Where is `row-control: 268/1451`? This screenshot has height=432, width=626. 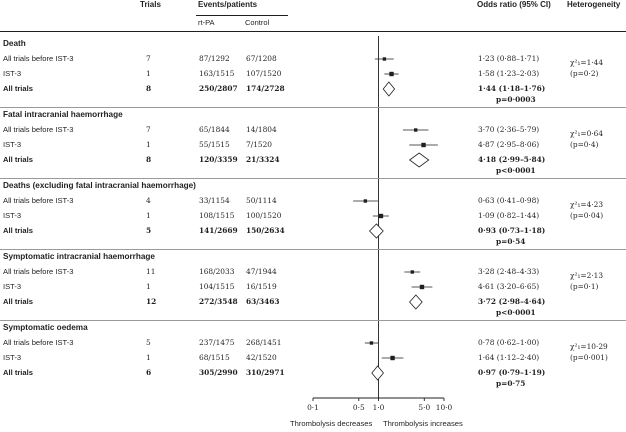 row-control: 268/1451 is located at coordinates (264, 342).